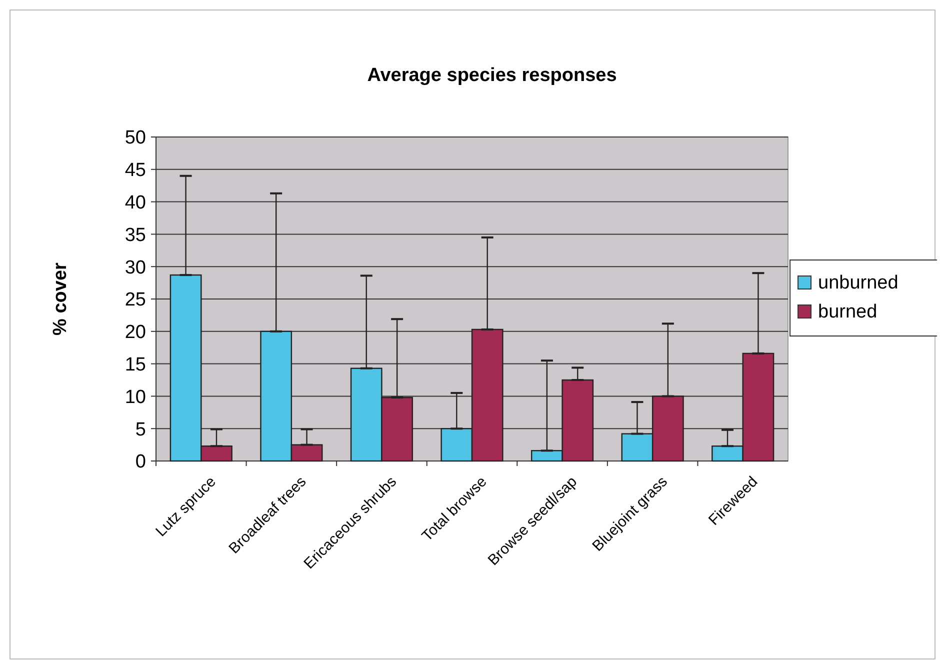 The width and height of the screenshot is (945, 669). What do you see at coordinates (60, 299) in the screenshot?
I see `y-axis-title: % cover` at bounding box center [60, 299].